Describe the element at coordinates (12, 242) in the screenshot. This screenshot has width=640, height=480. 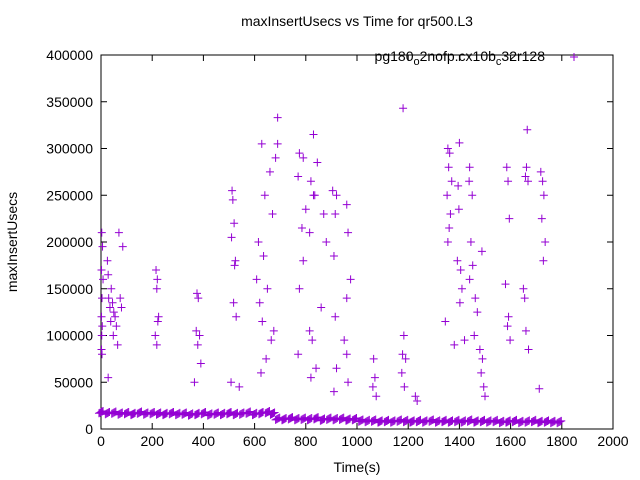
I see `y-axis-label: maxInsertUsecs` at that location.